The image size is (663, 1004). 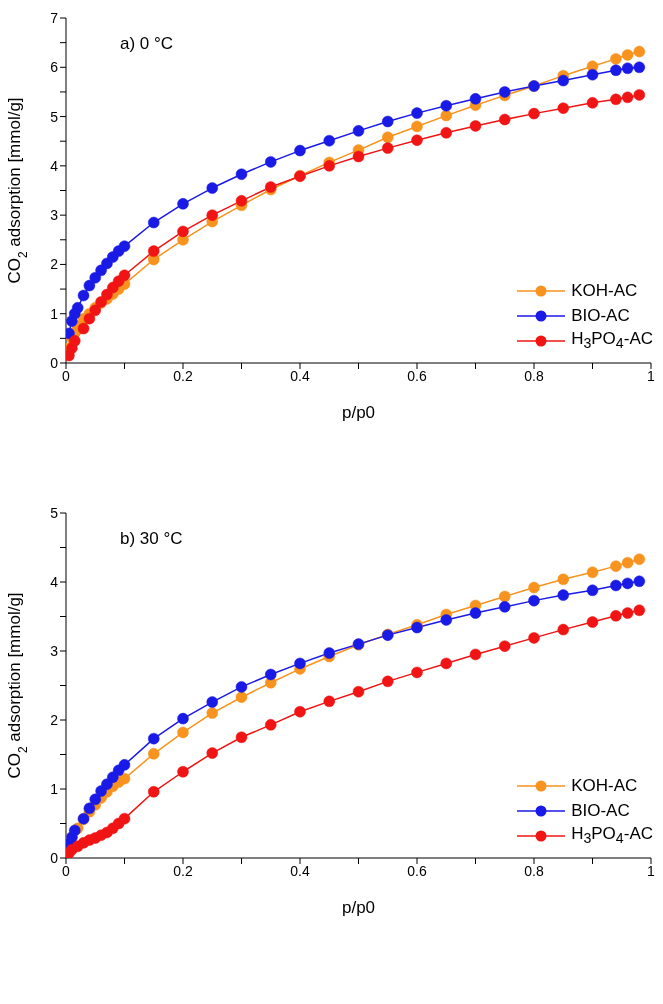 I want to click on annotation: b) 30 °C, so click(x=151, y=539).